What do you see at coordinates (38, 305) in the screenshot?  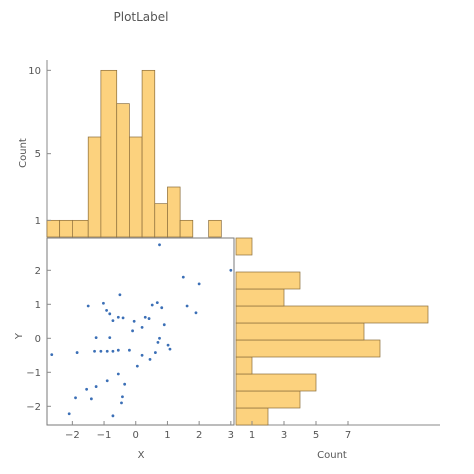 I see `scatter-y-tick-label: 1` at bounding box center [38, 305].